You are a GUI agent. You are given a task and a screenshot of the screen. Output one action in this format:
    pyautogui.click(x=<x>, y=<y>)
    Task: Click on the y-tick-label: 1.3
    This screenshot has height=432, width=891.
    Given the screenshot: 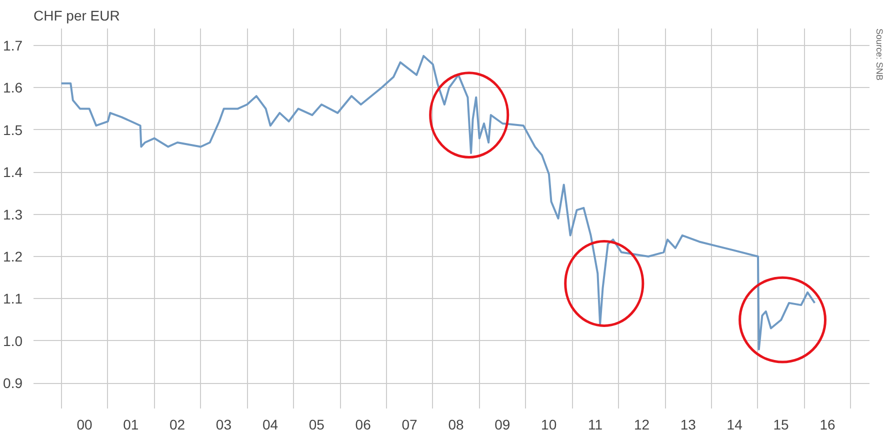 What is the action you would take?
    pyautogui.click(x=13, y=214)
    